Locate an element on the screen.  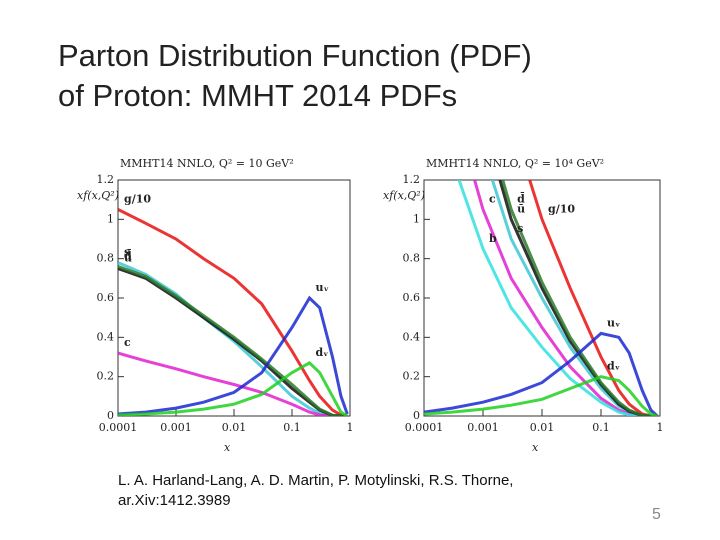
slide-title: of Proton: MMHT 2014 PDFs is located at coordinates (258, 95).